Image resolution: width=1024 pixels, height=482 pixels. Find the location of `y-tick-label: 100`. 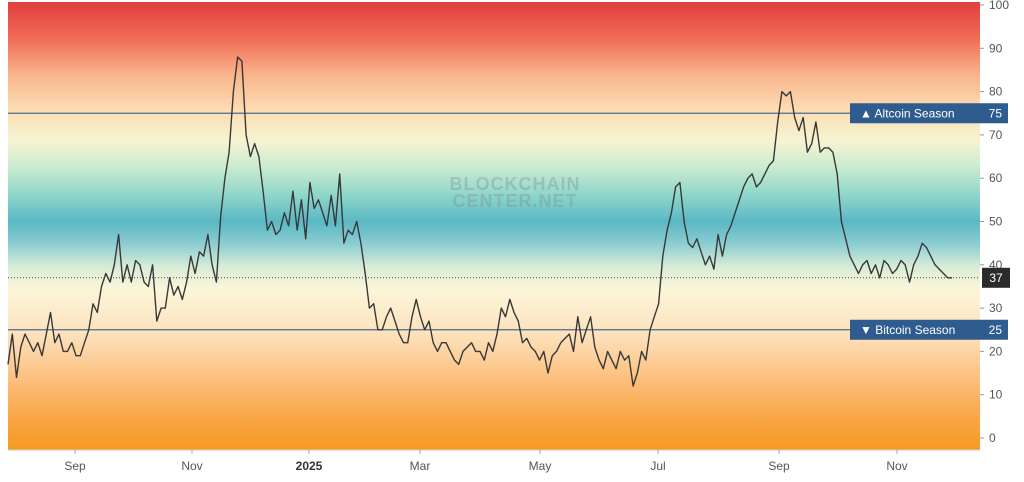

y-tick-label: 100 is located at coordinates (999, 6).